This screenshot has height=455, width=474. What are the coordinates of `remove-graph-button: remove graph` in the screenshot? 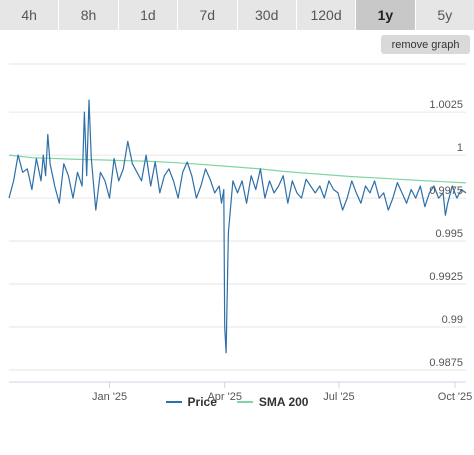 It's located at (425, 44).